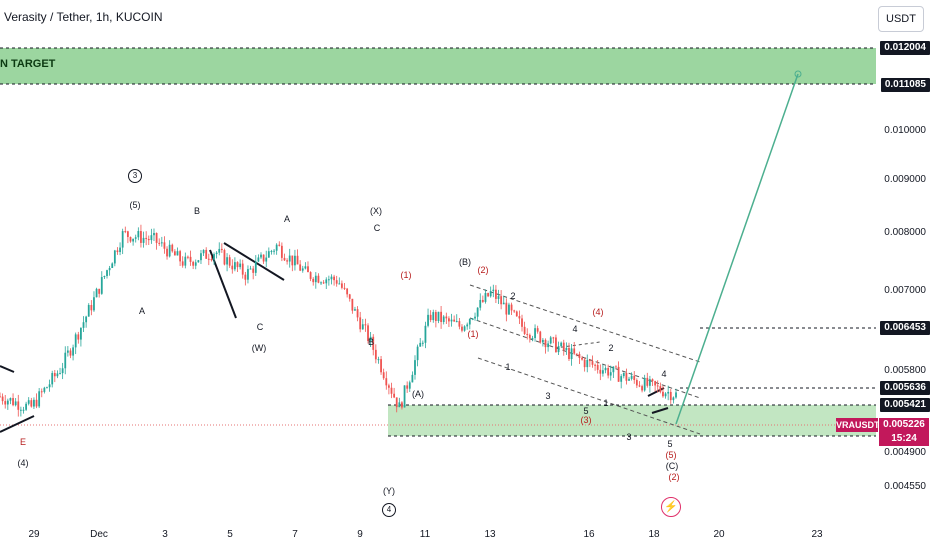  What do you see at coordinates (295, 534) in the screenshot?
I see `x-tick-label: 7` at bounding box center [295, 534].